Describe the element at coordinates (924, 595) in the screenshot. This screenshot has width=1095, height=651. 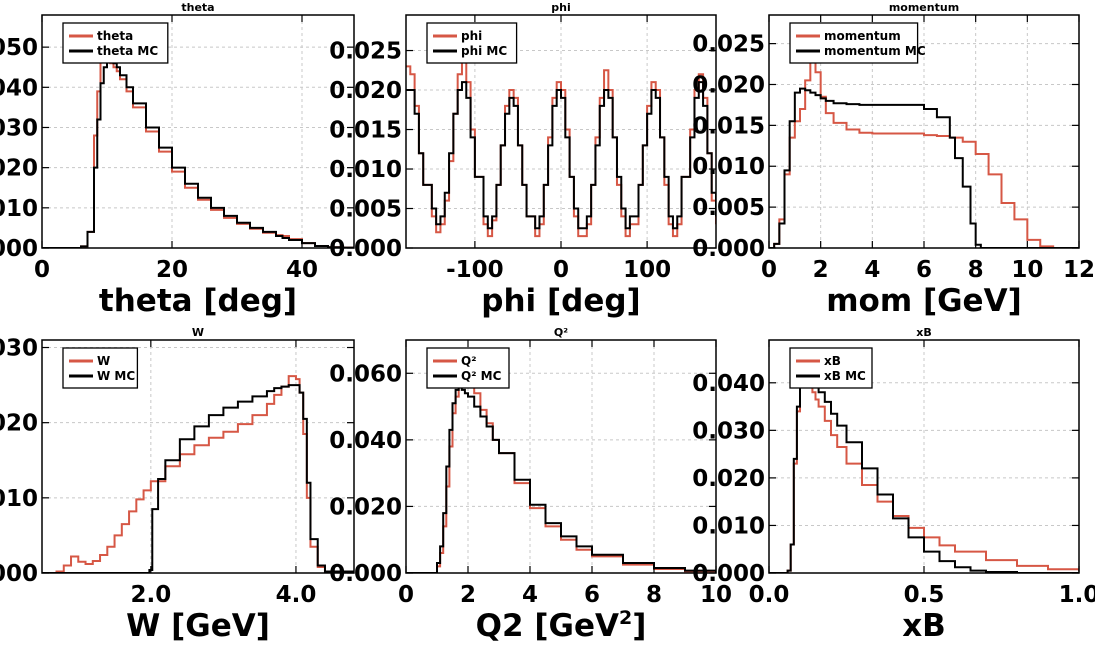
I see `x-tick-label: 0.5` at that location.